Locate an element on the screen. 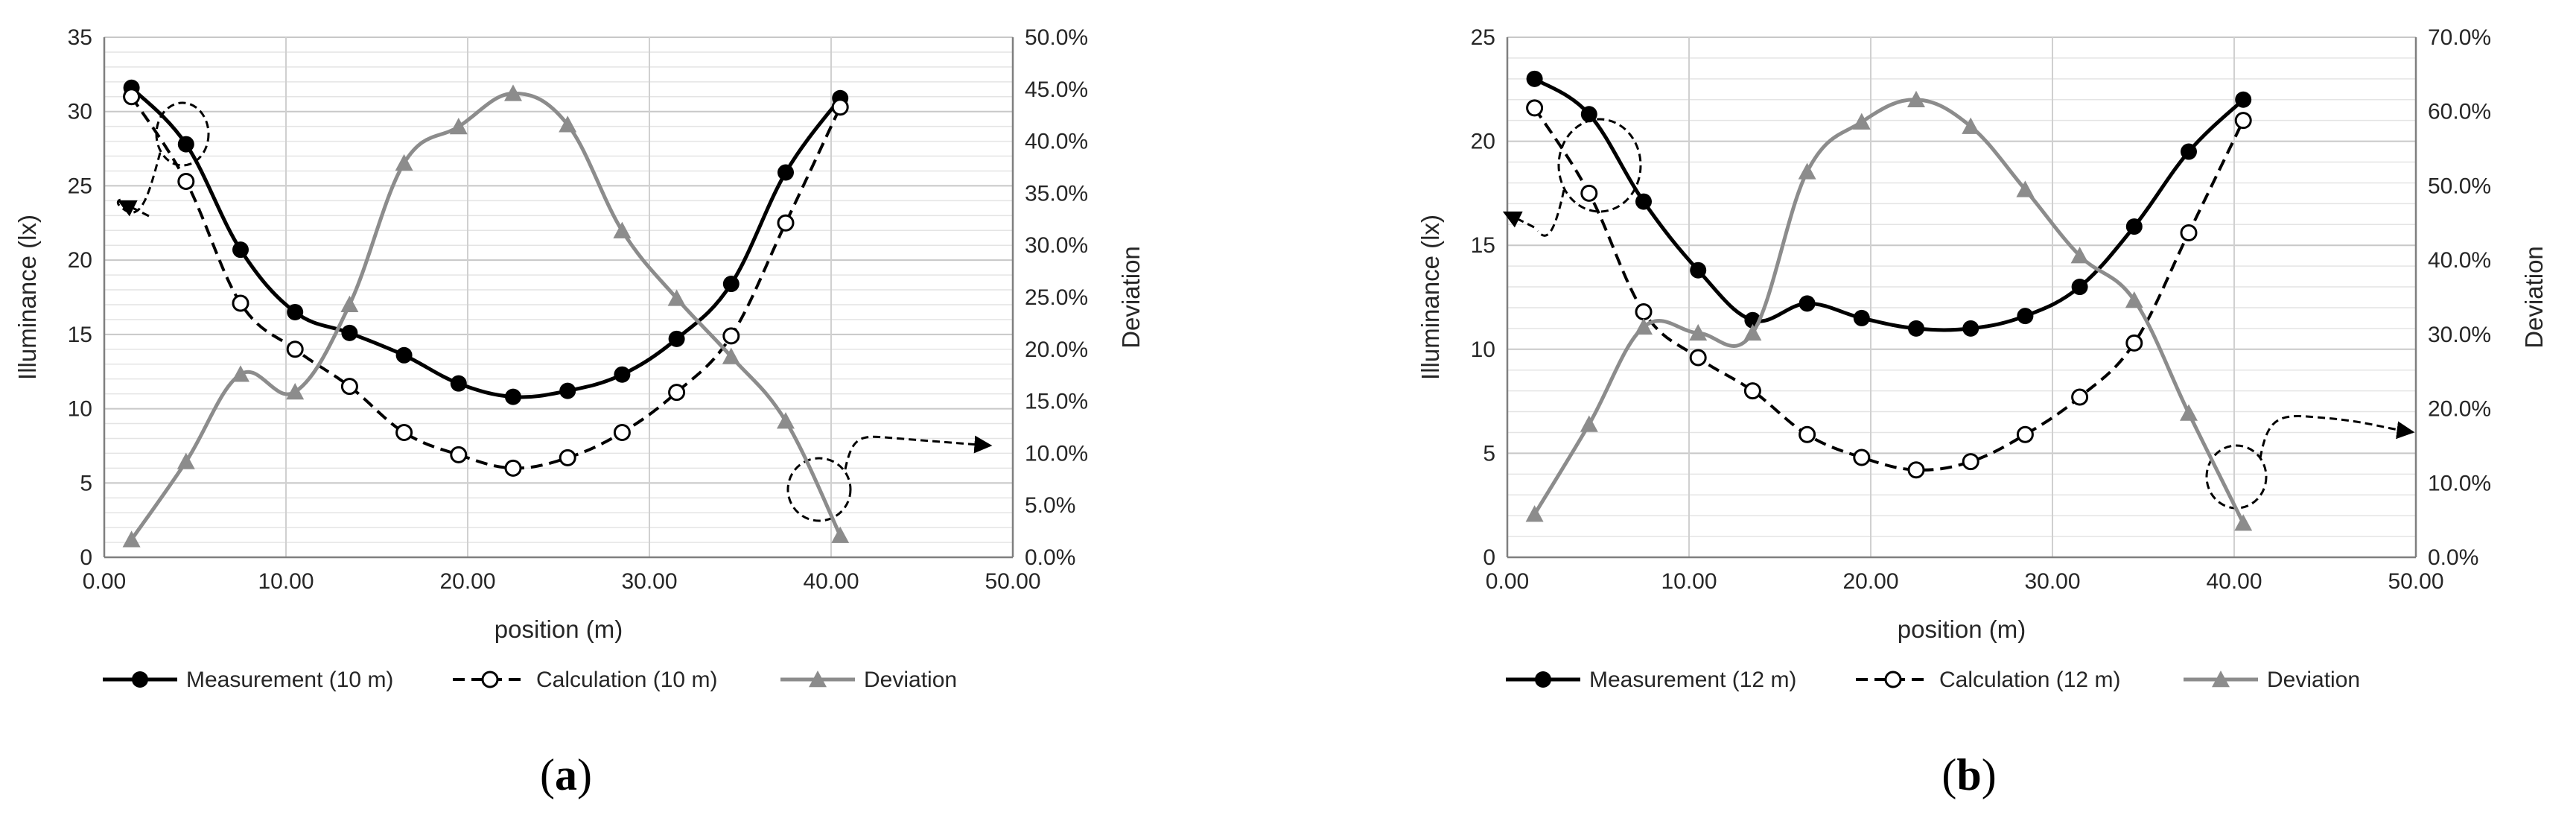  callout-arrow-right is located at coordinates (918, 453).